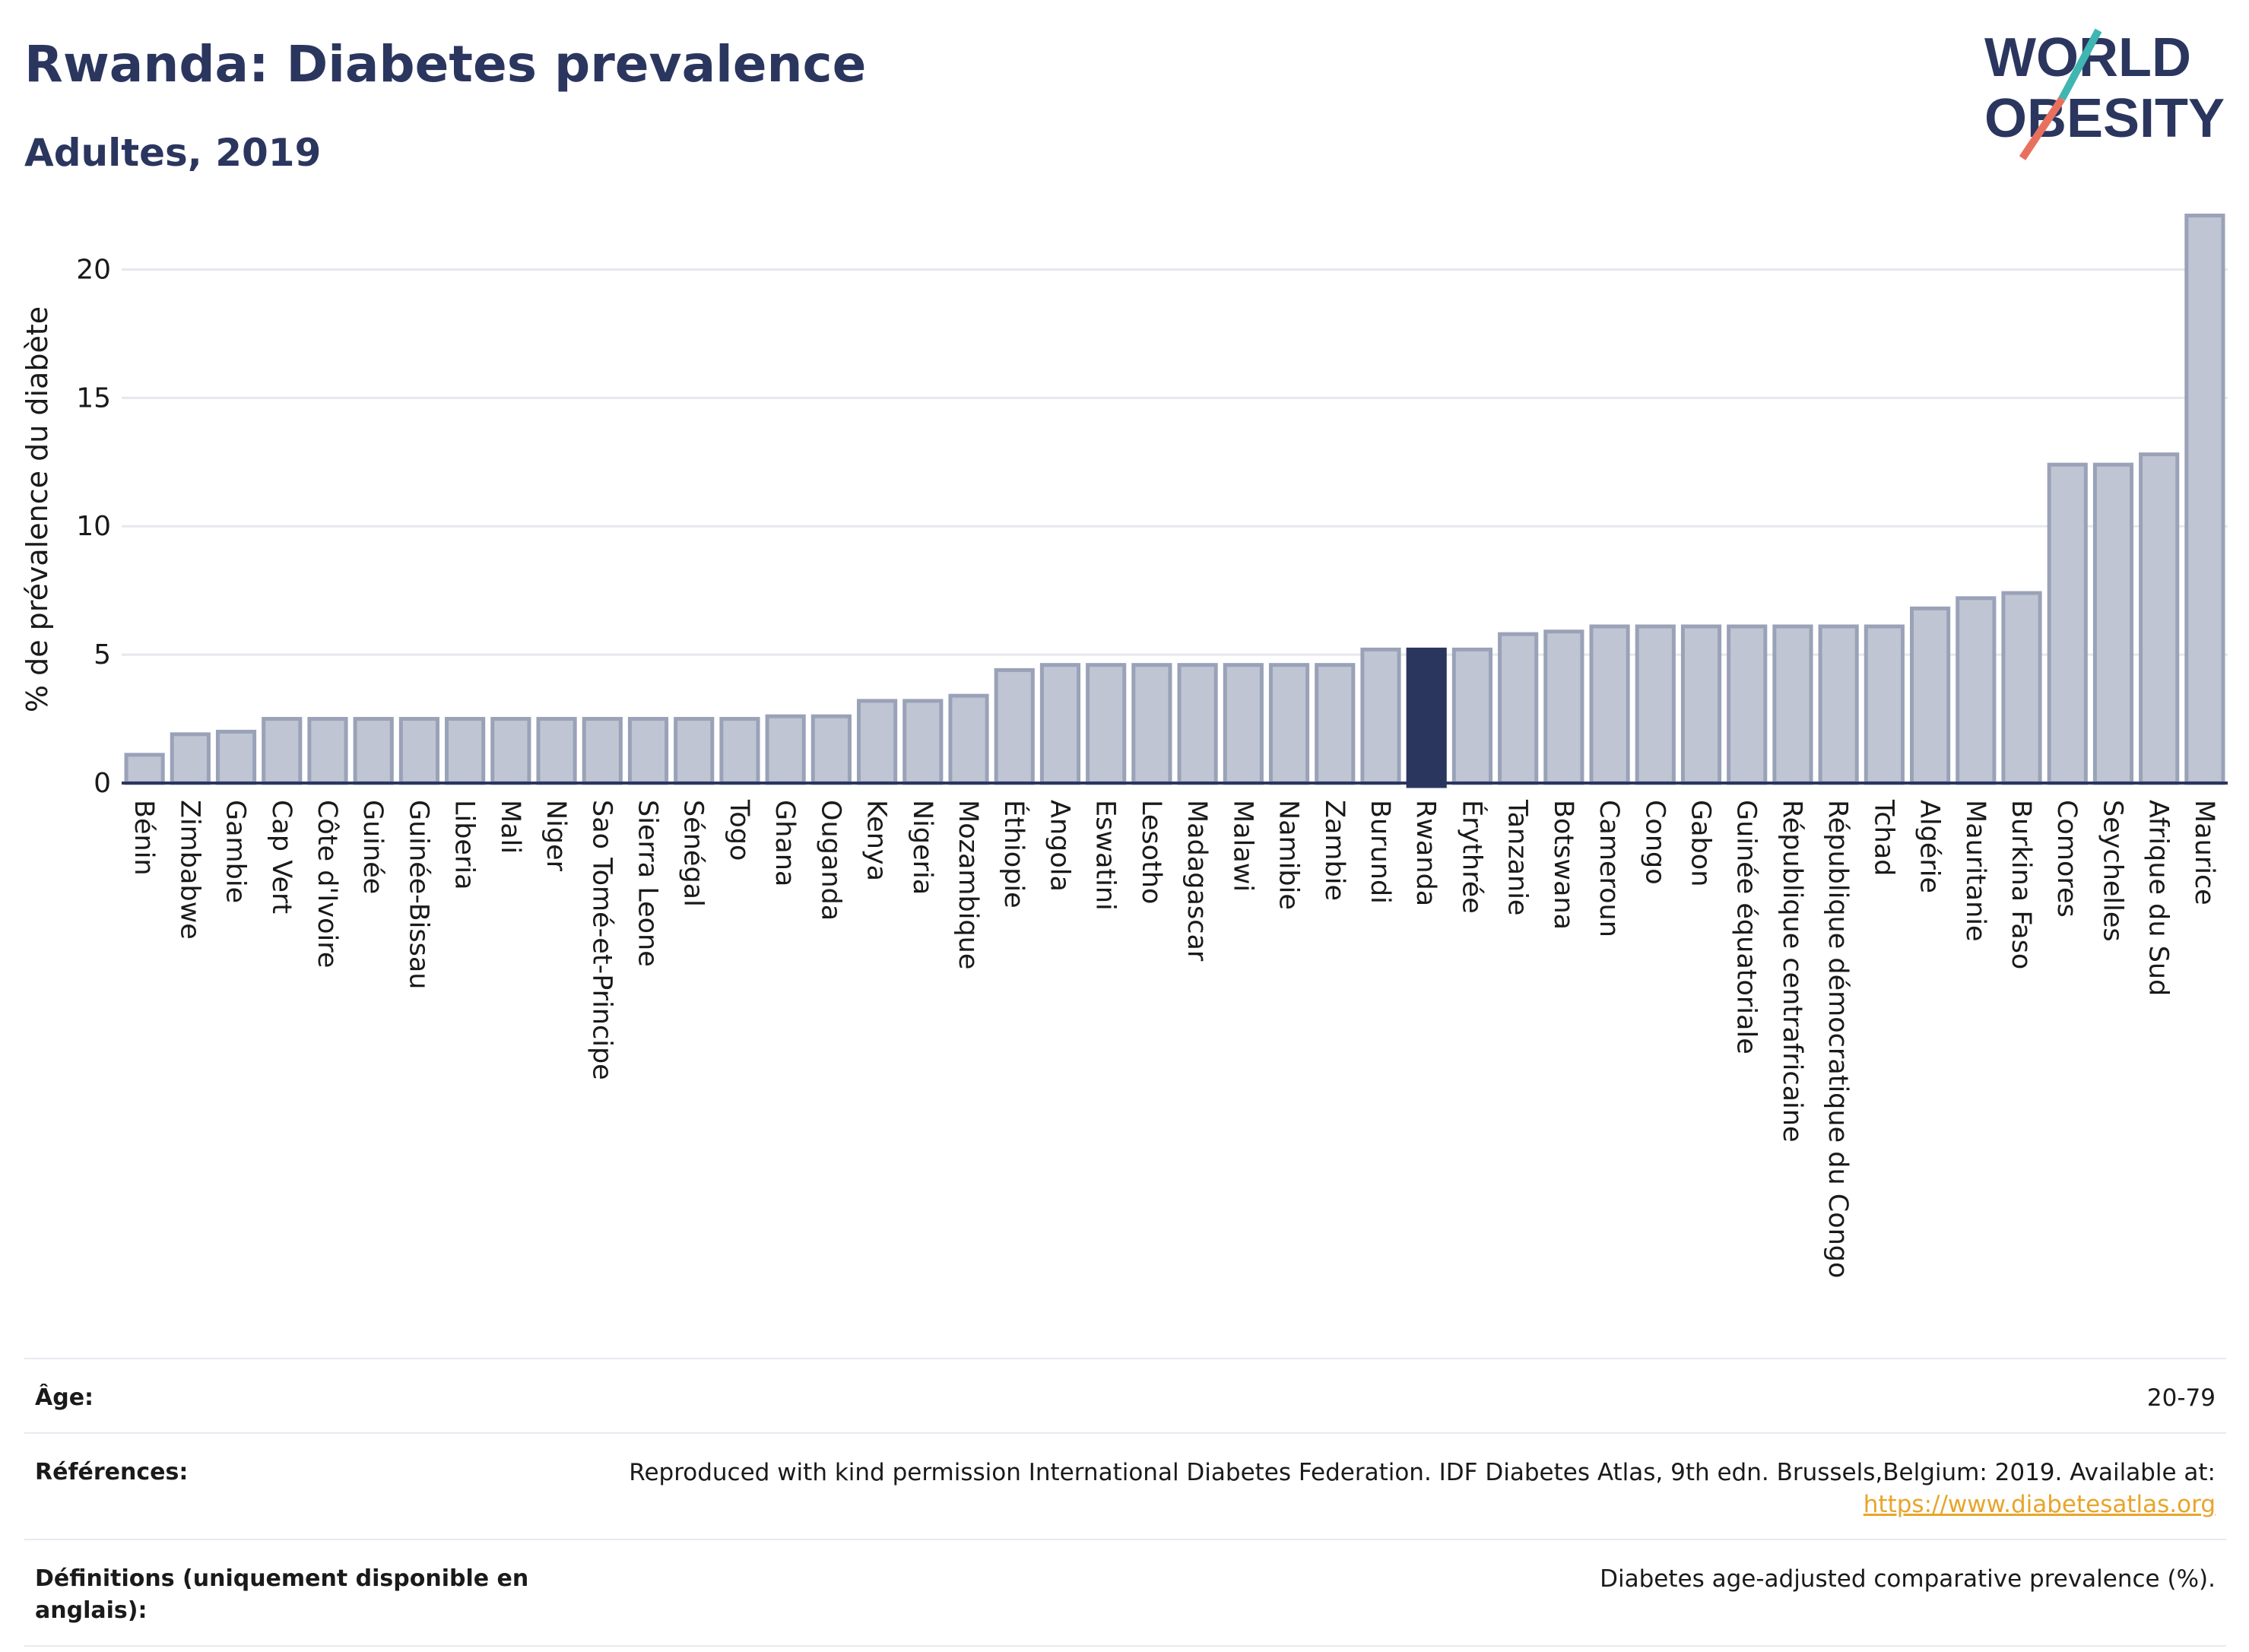 The width and height of the screenshot is (2249, 1652). I want to click on meta-age-value: 20-79, so click(2181, 1398).